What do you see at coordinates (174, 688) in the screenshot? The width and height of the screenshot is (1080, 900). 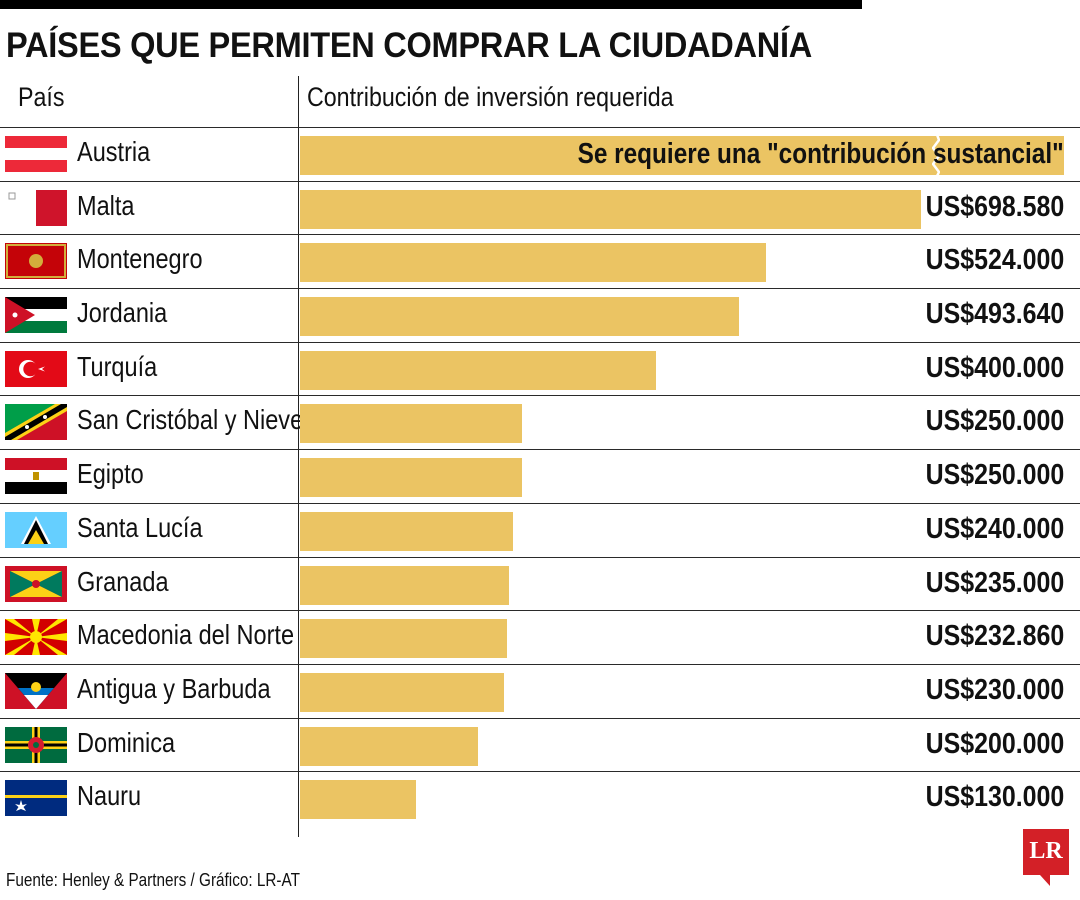 I see `country-label: Antigua y Barbuda` at bounding box center [174, 688].